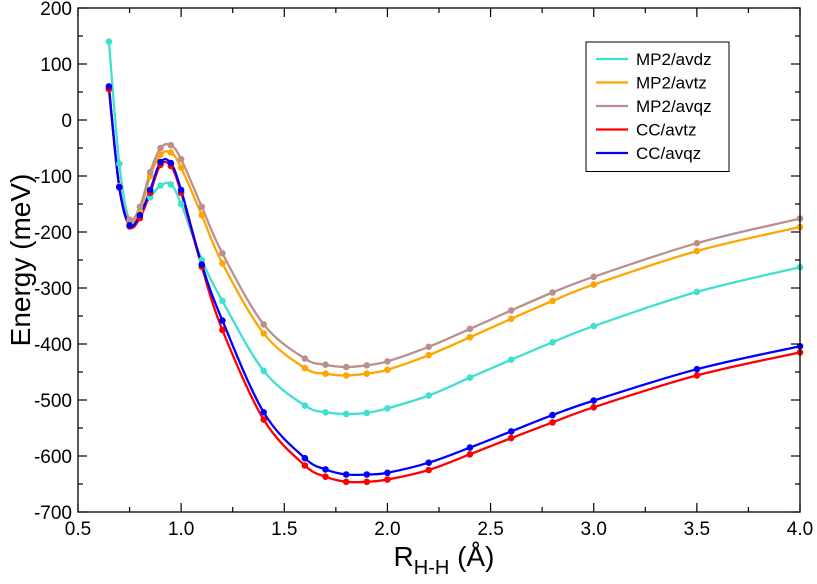 This screenshot has width=817, height=584. Describe the element at coordinates (404, 556) in the screenshot. I see `x-axis-title-main: R` at that location.